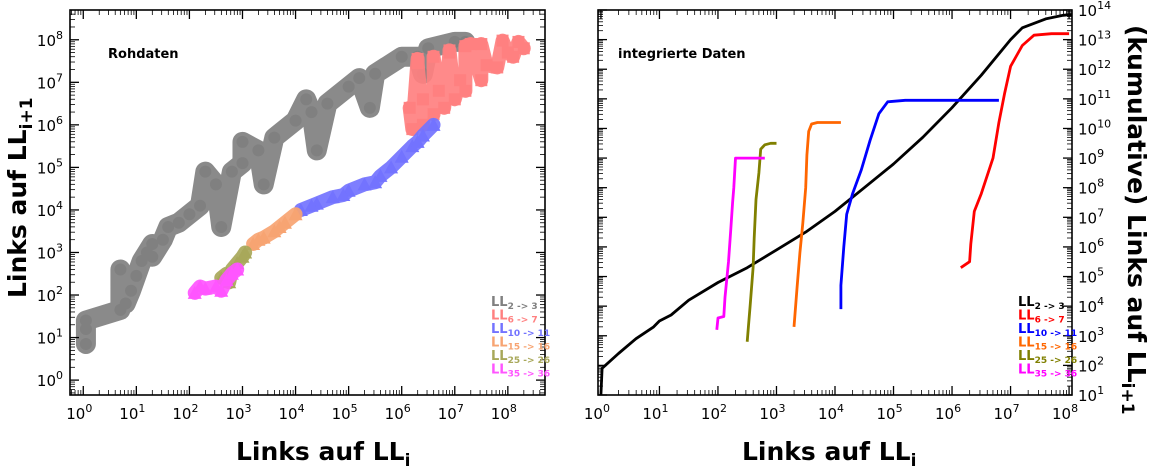  I want to click on right-x-tick-label: 10¹, so click(655, 412).